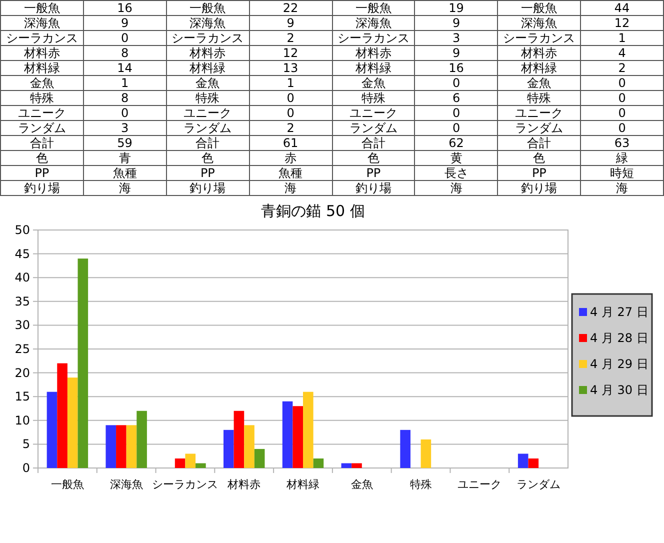  What do you see at coordinates (22, 253) in the screenshot?
I see `y-tick-label: 45` at bounding box center [22, 253].